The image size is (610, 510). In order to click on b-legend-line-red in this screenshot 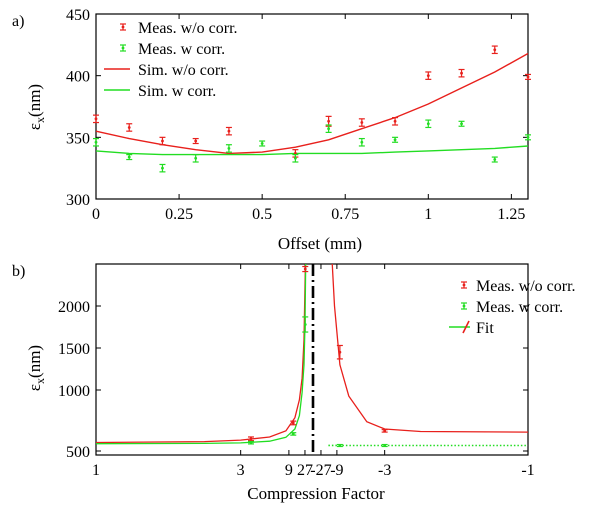, I will do `click(466, 327)`.